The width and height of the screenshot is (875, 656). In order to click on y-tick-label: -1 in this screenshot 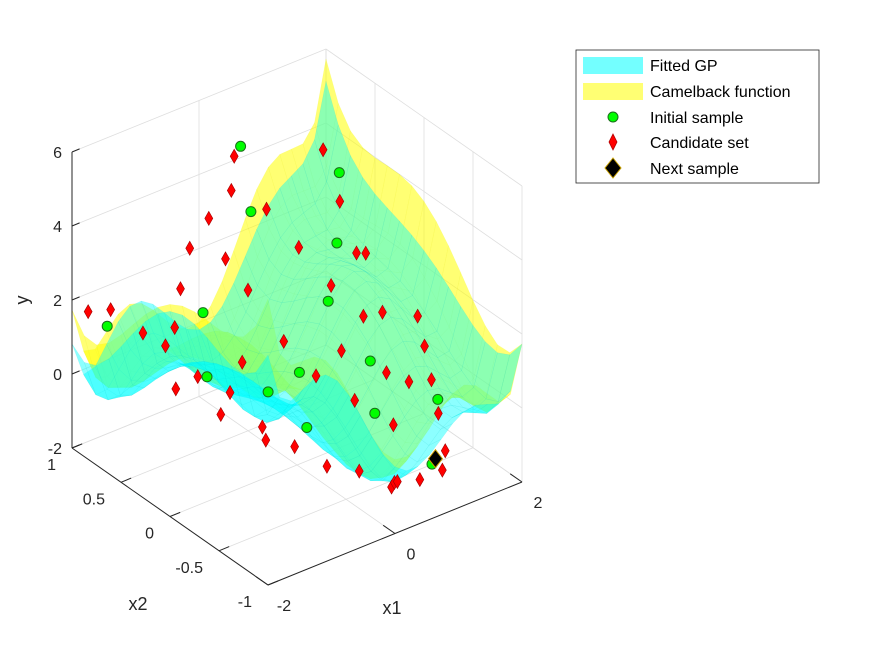, I will do `click(245, 602)`.